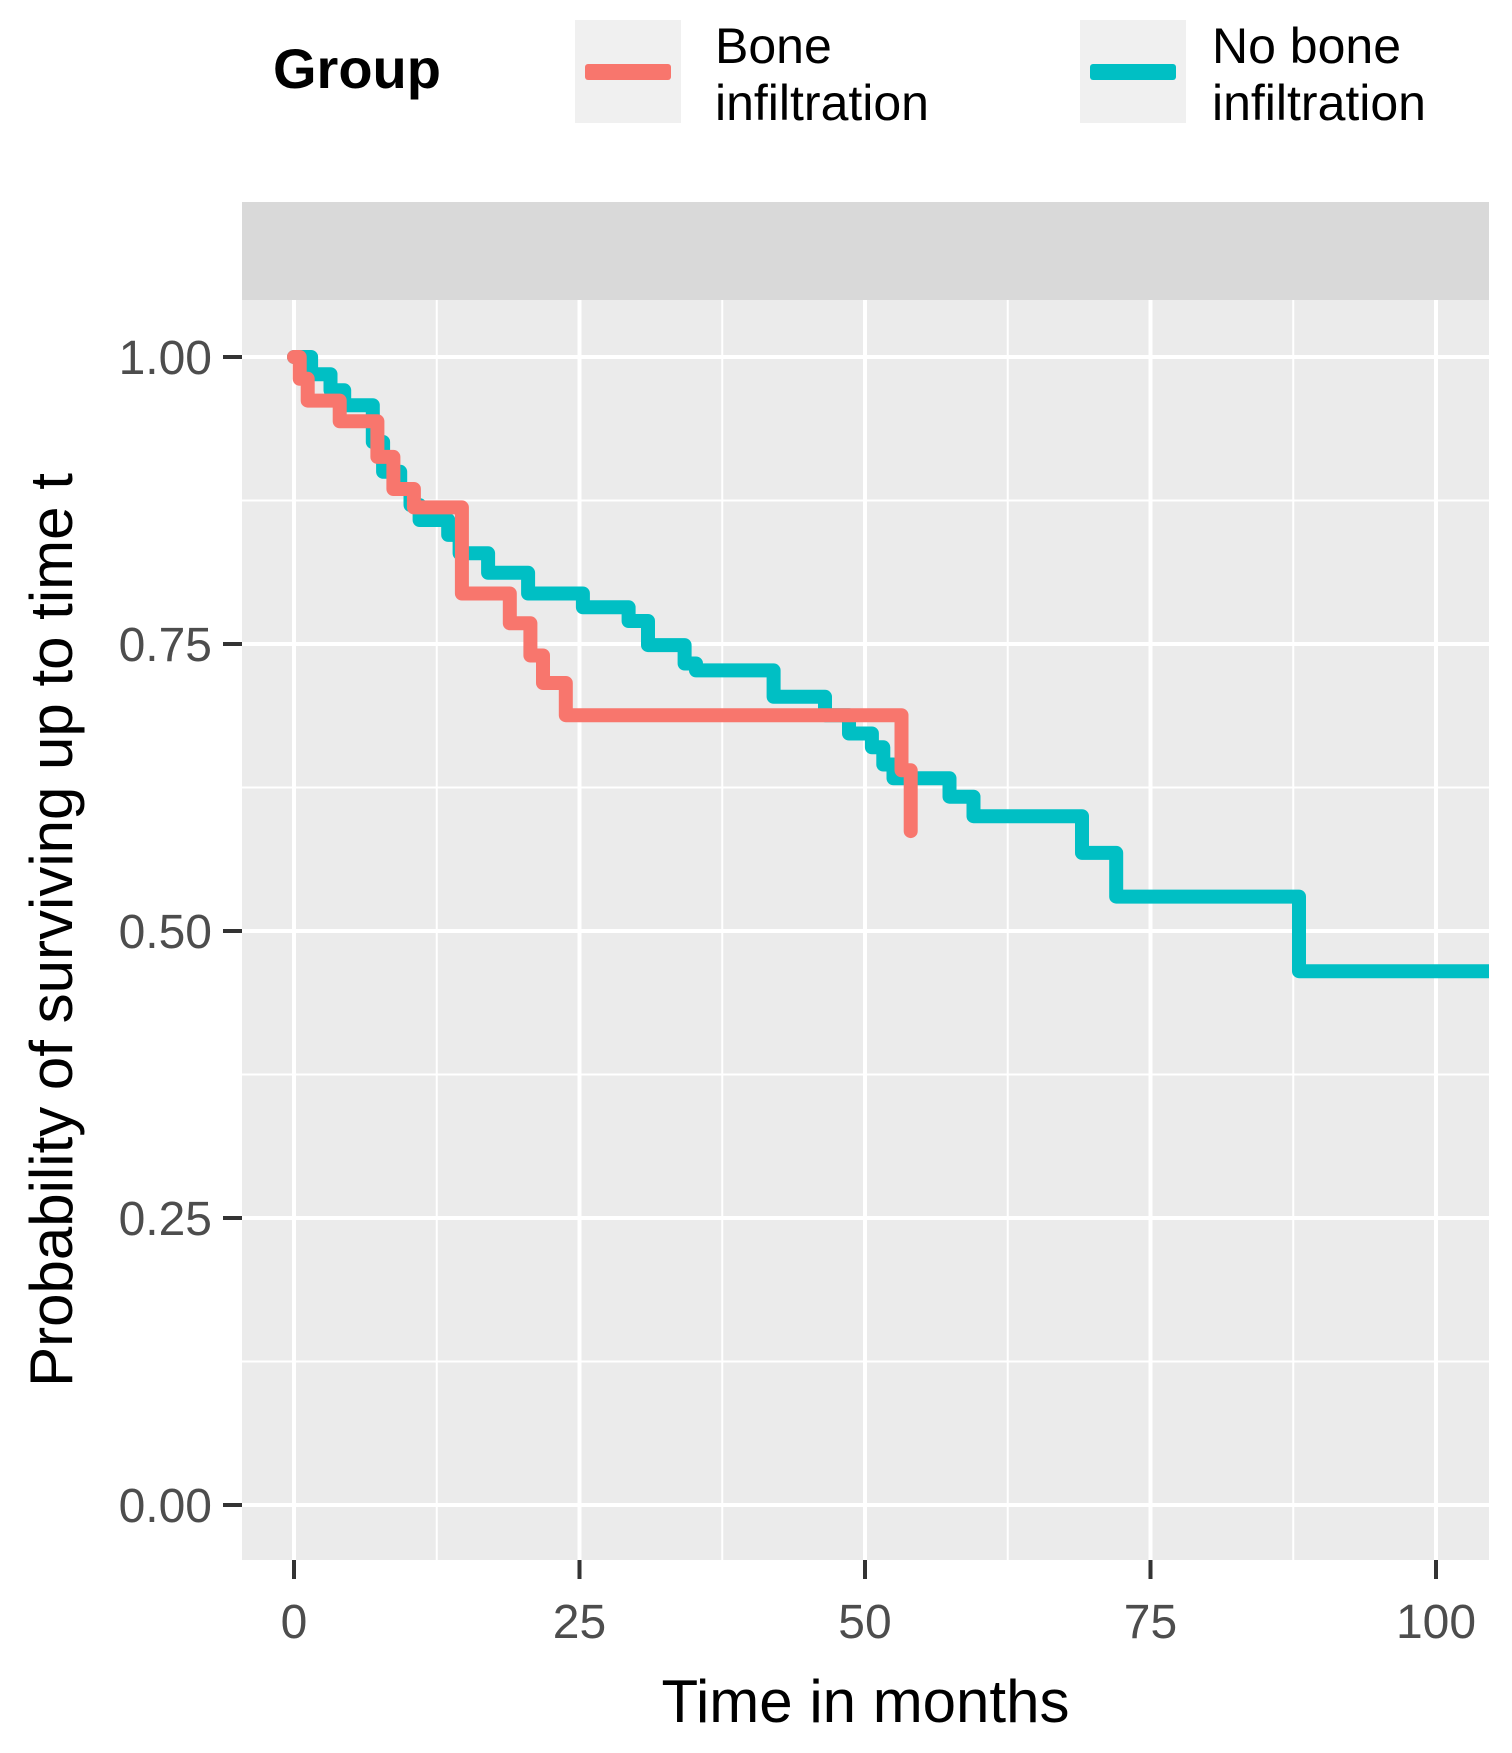  Describe the element at coordinates (579, 1622) in the screenshot. I see `x-tick-label: 25` at that location.